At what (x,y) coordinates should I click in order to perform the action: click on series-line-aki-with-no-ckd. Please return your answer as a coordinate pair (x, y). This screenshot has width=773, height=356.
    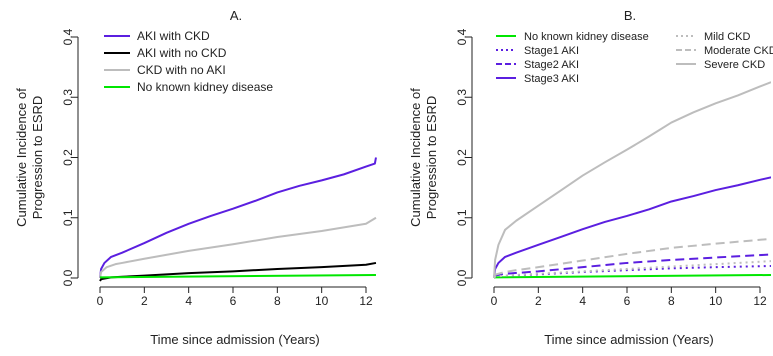
    Looking at the image, I should click on (238, 271).